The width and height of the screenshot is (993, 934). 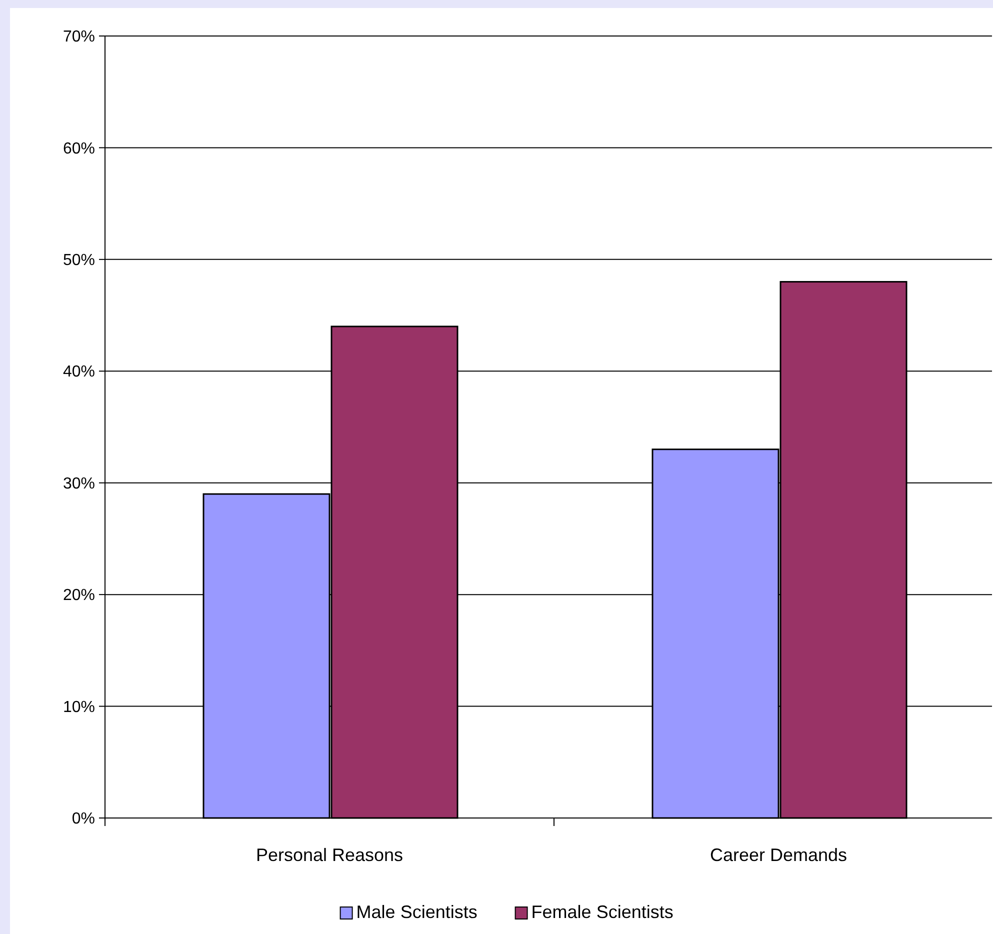 I want to click on y-tick-label: 20%, so click(x=78, y=595).